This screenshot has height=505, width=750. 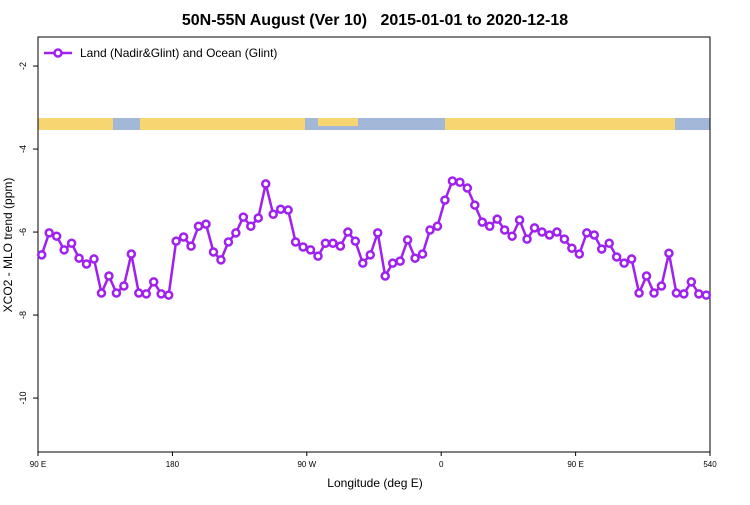 What do you see at coordinates (178, 53) in the screenshot?
I see `legend-label: Land (Nadir&Glint) and Ocean (Glint)` at bounding box center [178, 53].